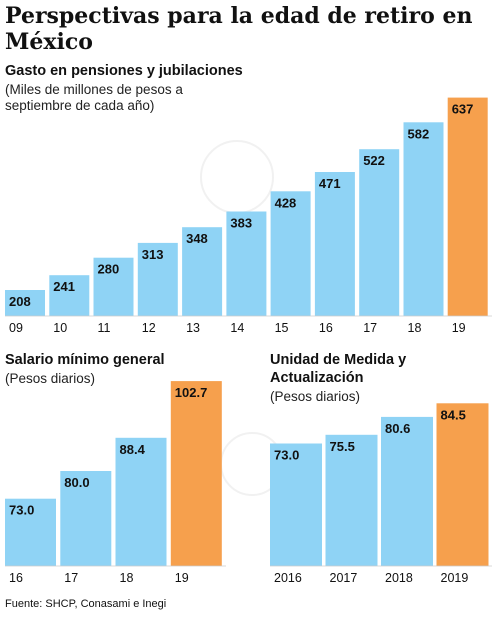 This screenshot has height=620, width=494. What do you see at coordinates (16, 328) in the screenshot?
I see `tick-label-09: 09` at bounding box center [16, 328].